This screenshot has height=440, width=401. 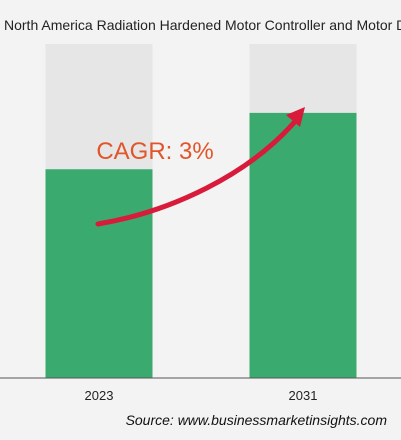 What do you see at coordinates (256, 420) in the screenshot?
I see `source-note: Source: www.businessmarketinsights.com` at bounding box center [256, 420].